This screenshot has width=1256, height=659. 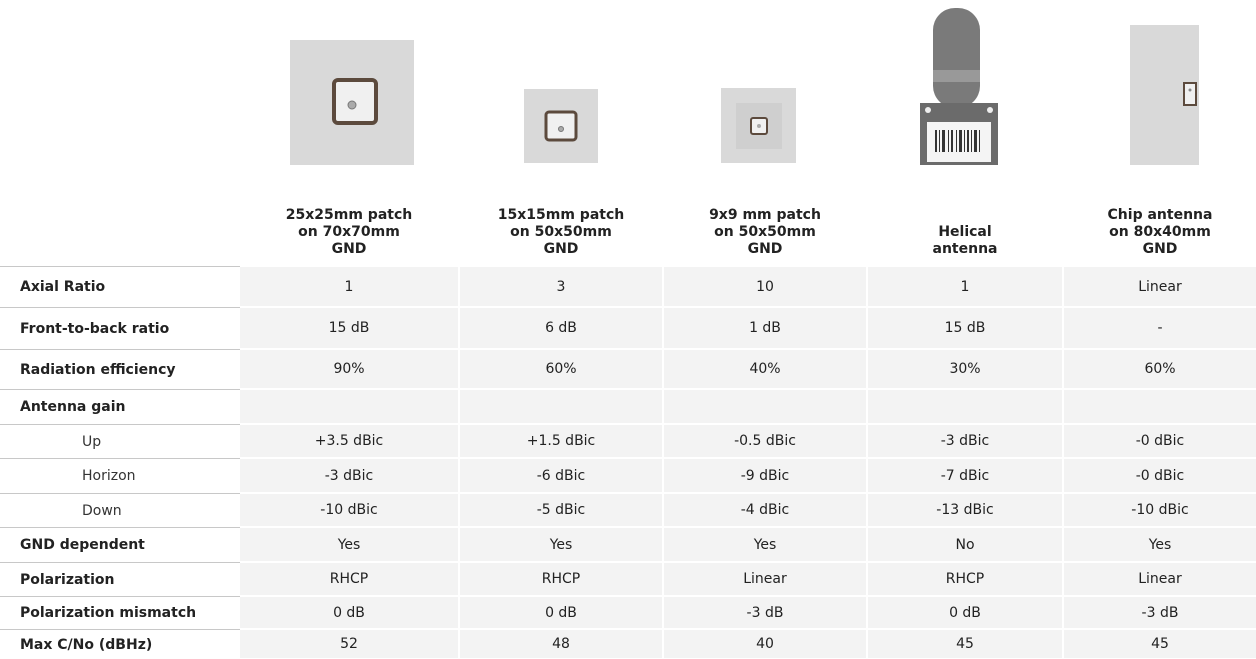 I want to click on header-line: on 70x70mm, so click(x=349, y=232).